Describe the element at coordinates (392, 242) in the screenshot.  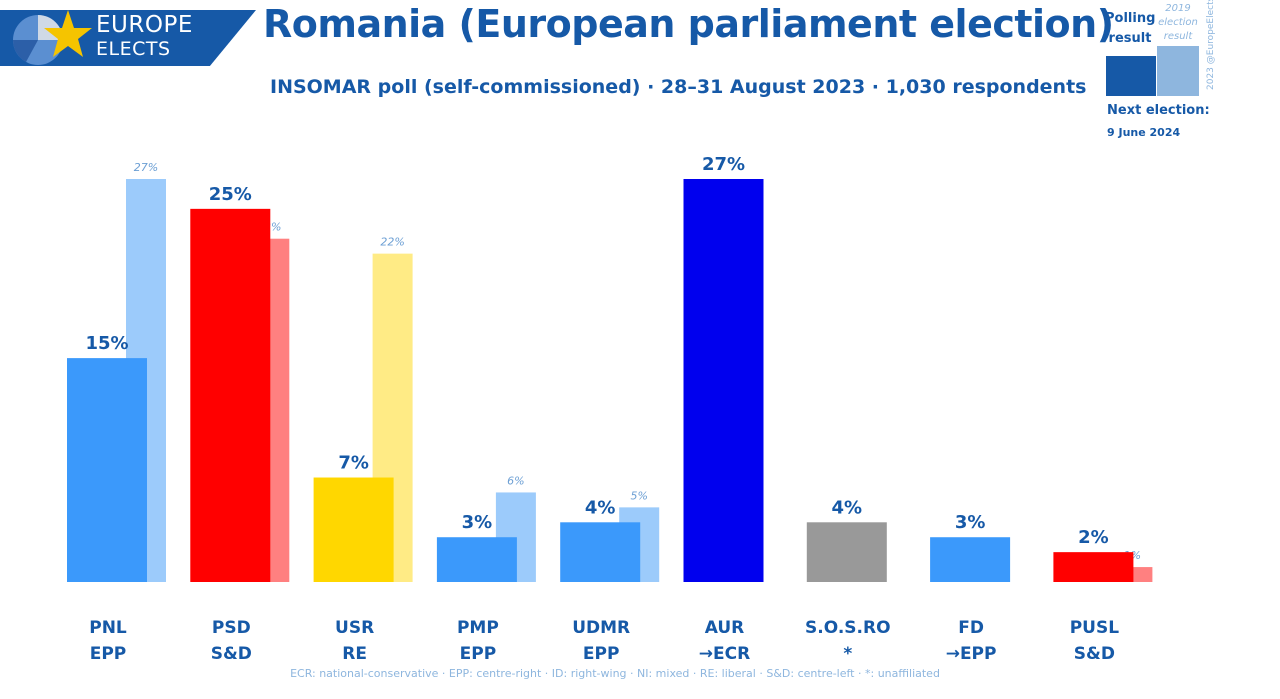
I see `election-label-usr: 22%` at that location.